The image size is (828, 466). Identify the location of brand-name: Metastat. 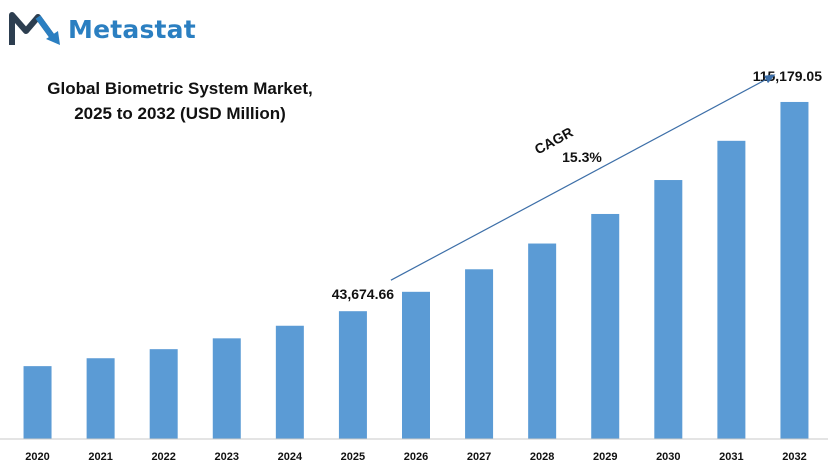
(132, 29).